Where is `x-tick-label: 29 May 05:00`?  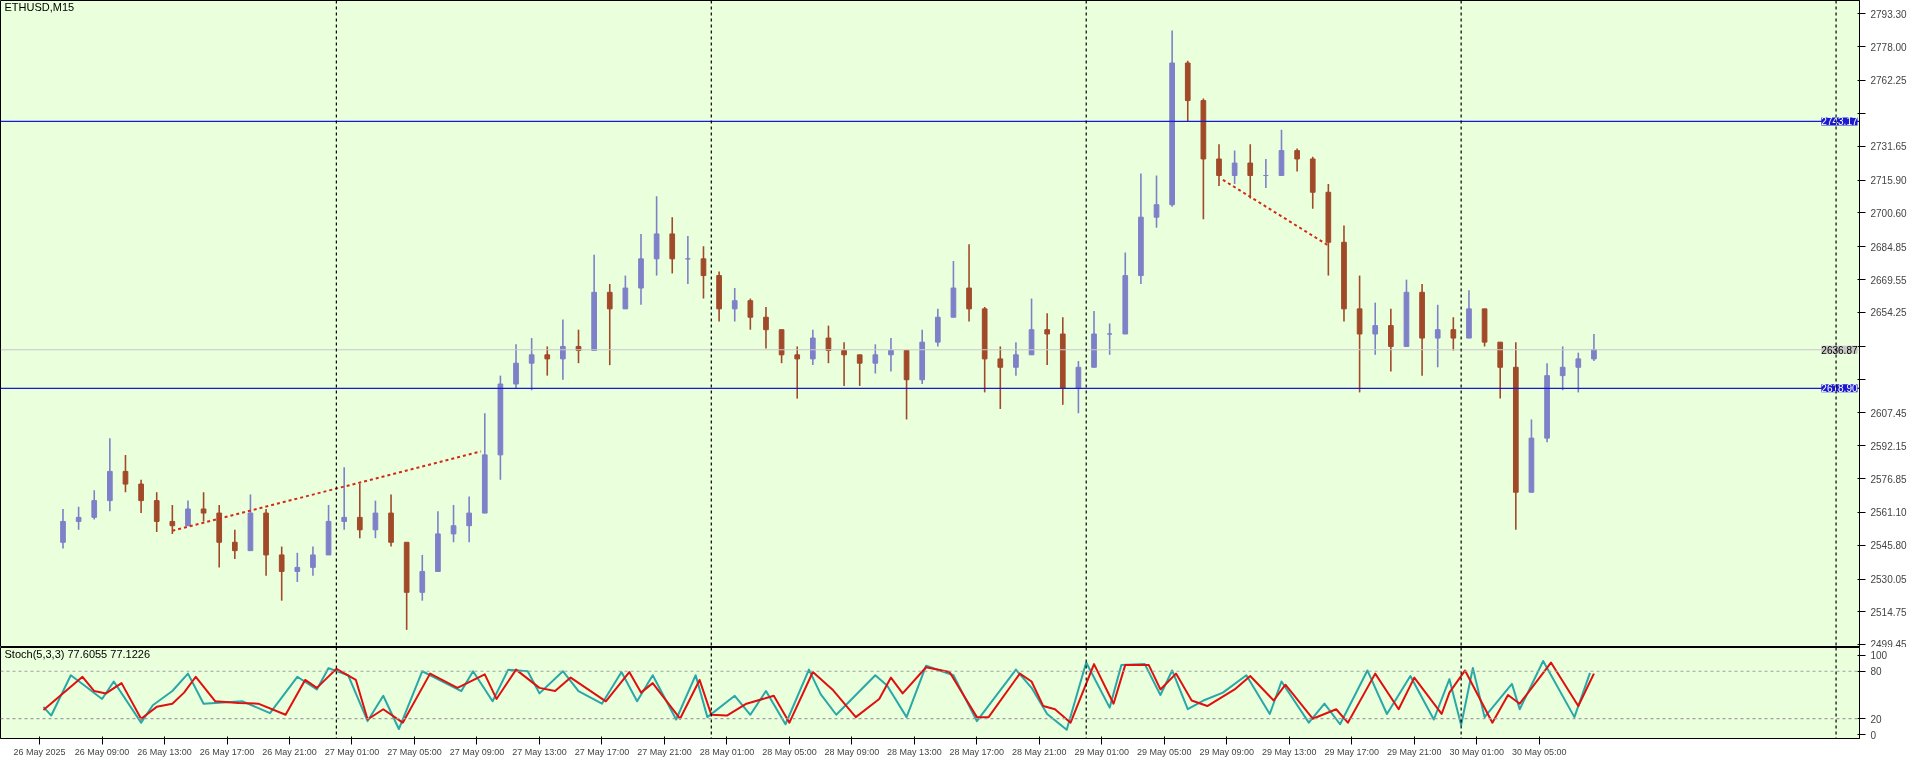 x-tick-label: 29 May 05:00 is located at coordinates (1164, 751).